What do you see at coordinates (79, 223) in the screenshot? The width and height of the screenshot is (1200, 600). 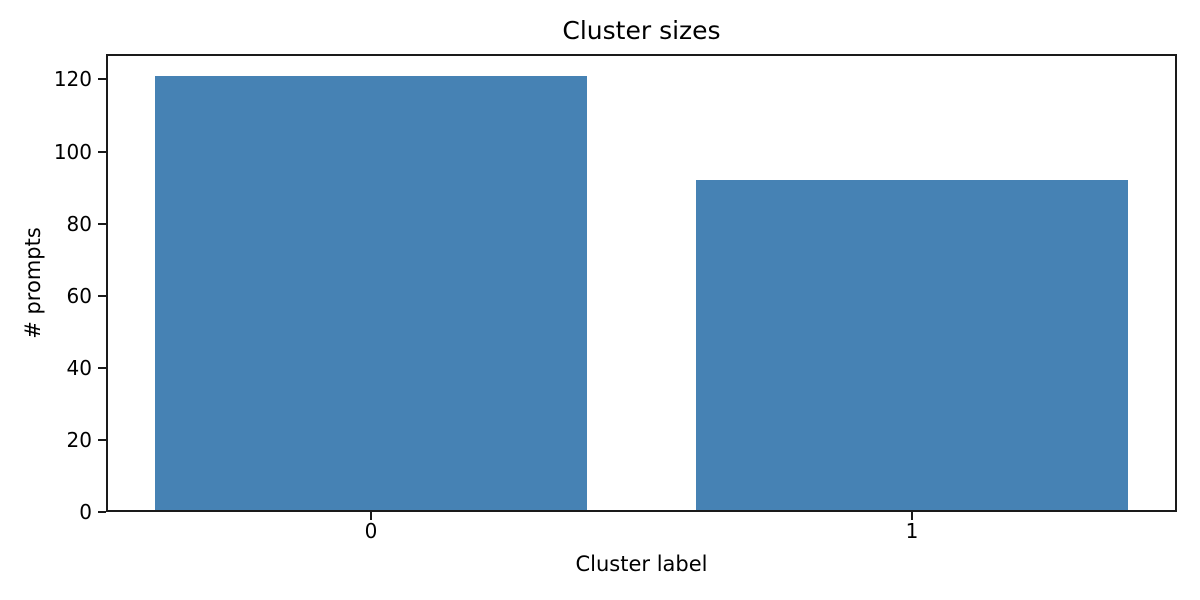 I see `y-tick-label: 80` at bounding box center [79, 223].